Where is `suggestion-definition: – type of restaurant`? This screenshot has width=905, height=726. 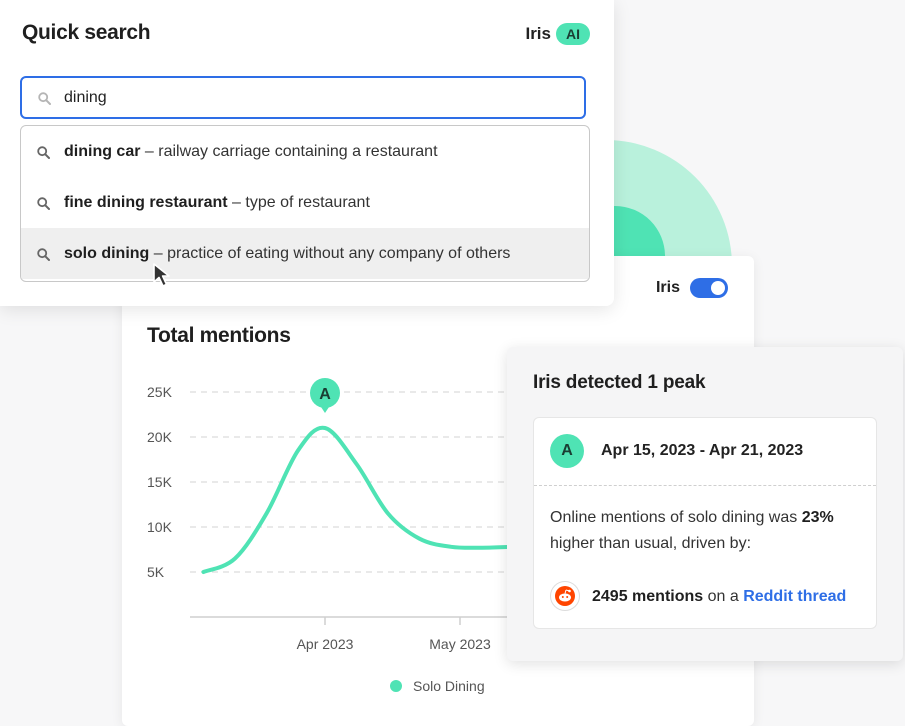 suggestion-definition: – type of restaurant is located at coordinates (301, 202).